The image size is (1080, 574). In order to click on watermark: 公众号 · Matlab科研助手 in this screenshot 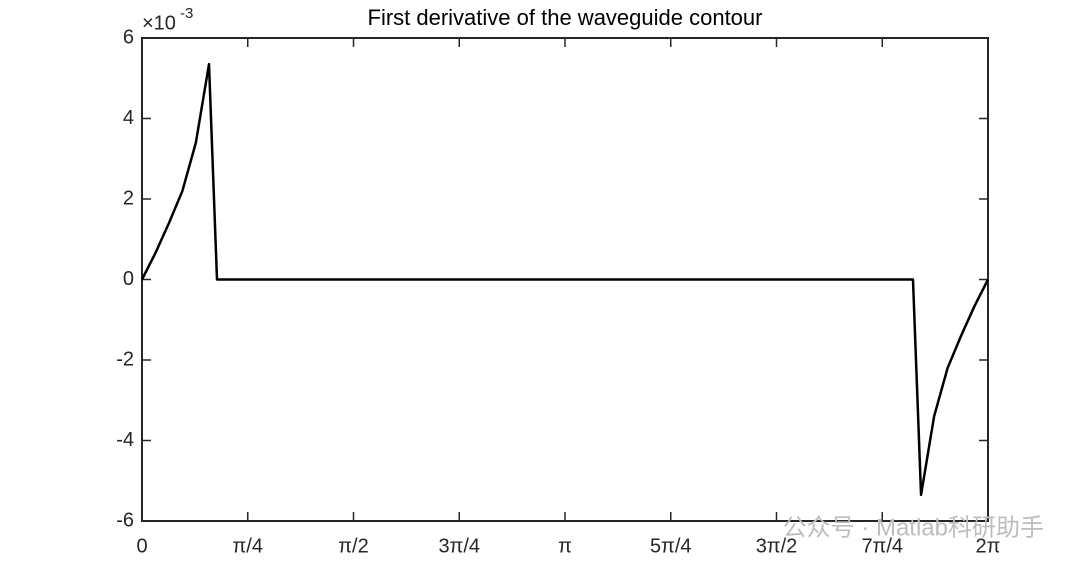, I will do `click(913, 527)`.